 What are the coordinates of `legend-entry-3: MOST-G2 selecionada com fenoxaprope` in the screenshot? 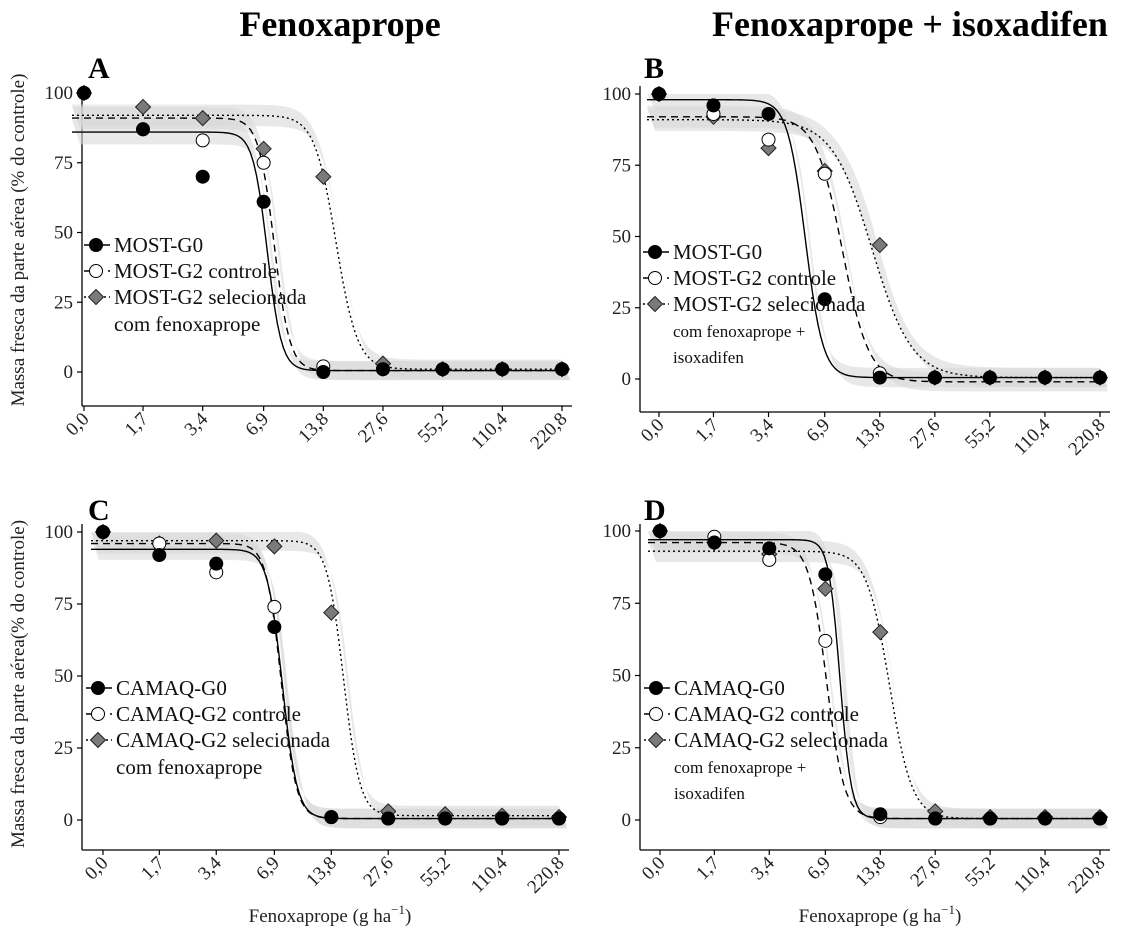 It's located at (195, 310).